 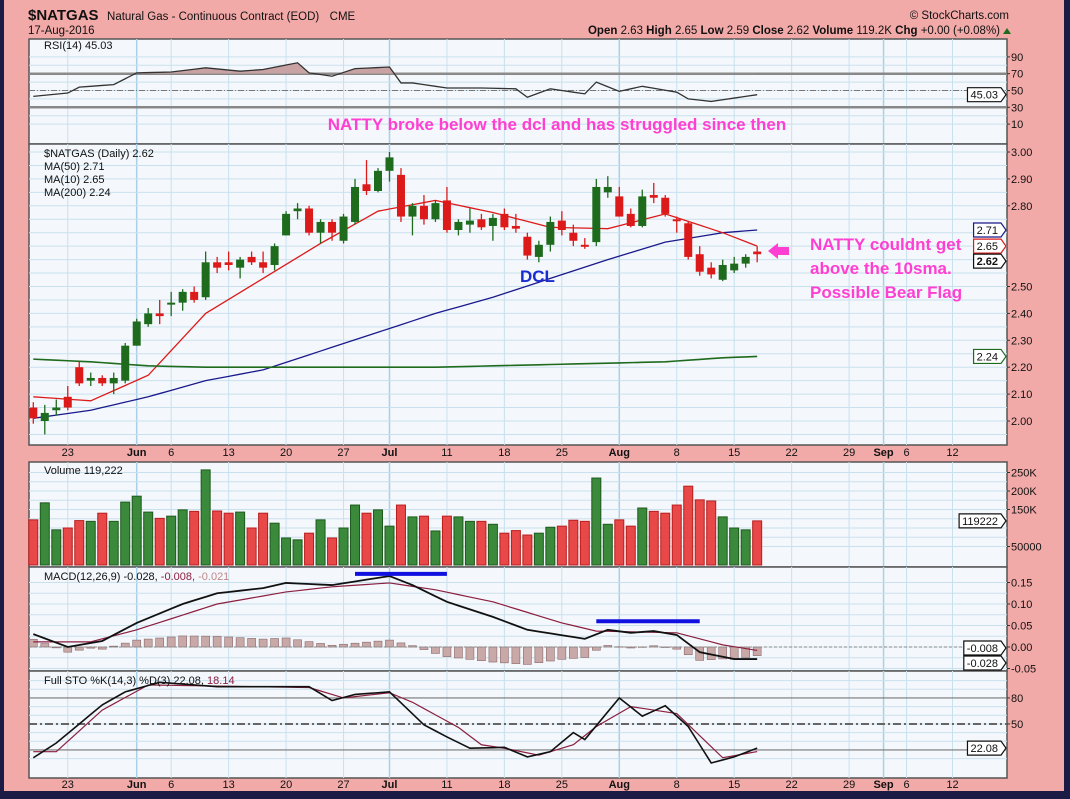 What do you see at coordinates (395, 68) in the screenshot?
I see `rsi-overbought-fill` at bounding box center [395, 68].